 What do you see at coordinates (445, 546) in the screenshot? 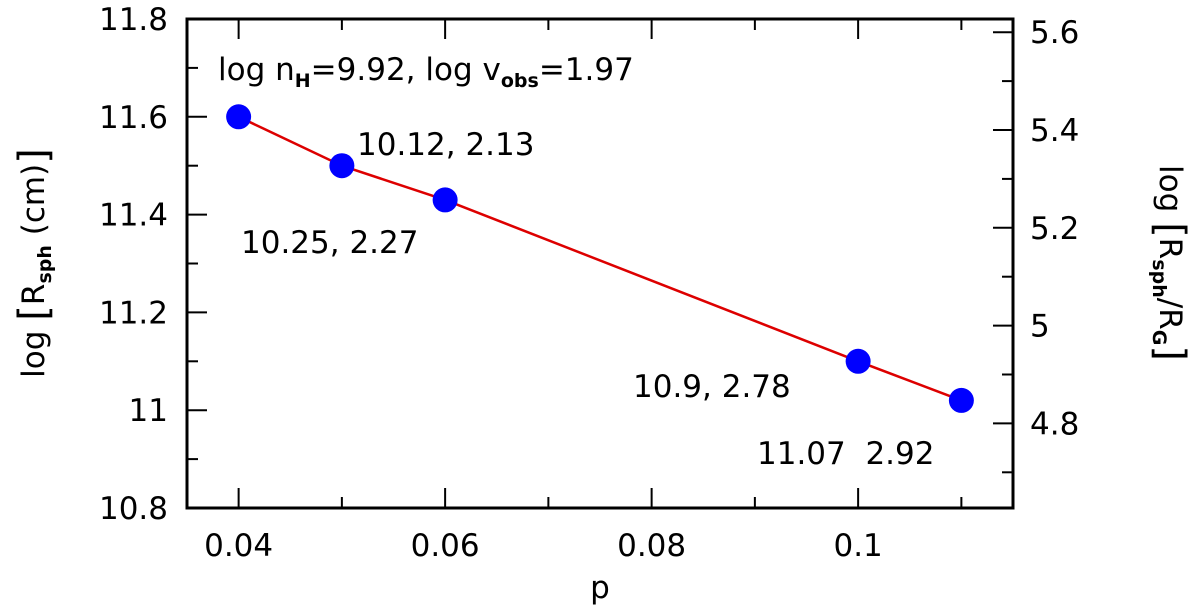
I see `x-tick-label: 0.06` at bounding box center [445, 546].